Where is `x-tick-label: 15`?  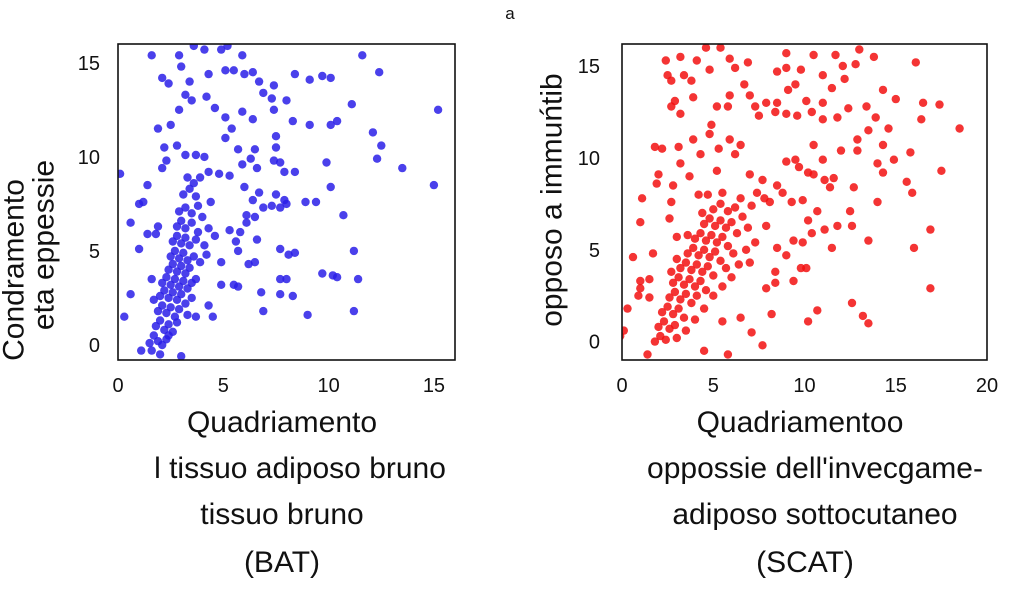
x-tick-label: 15 is located at coordinates (434, 386).